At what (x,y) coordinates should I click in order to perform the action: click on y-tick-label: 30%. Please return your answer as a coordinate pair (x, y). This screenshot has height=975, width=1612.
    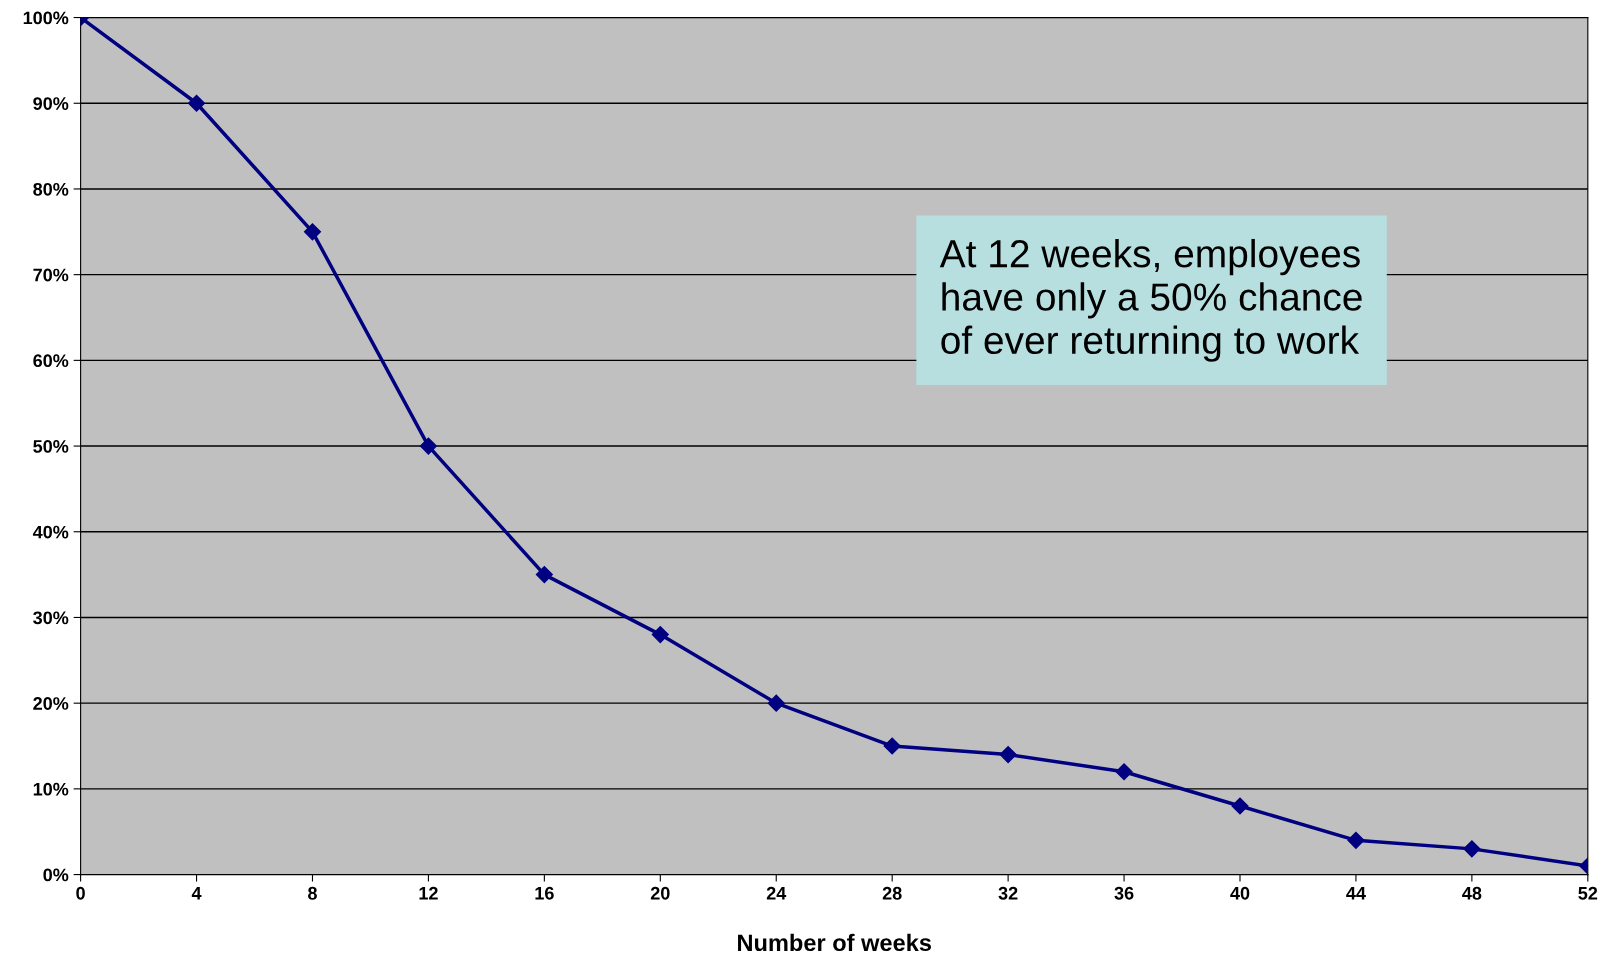
    Looking at the image, I should click on (51, 618).